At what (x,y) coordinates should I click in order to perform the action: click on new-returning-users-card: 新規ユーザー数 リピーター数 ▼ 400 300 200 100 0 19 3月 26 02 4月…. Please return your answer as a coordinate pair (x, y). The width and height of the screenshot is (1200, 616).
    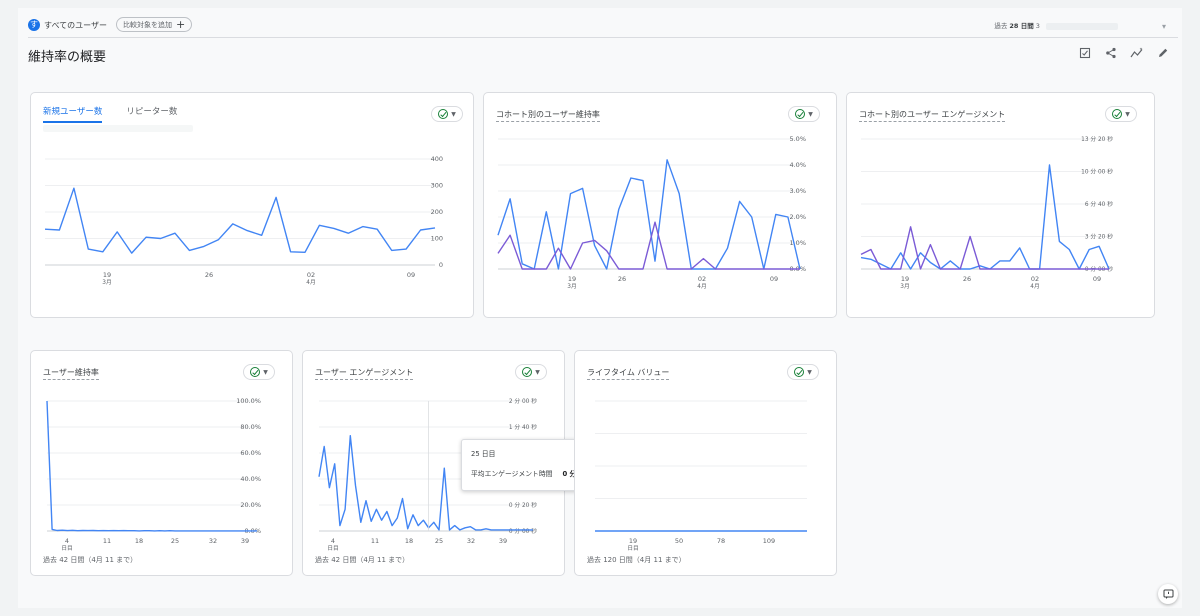
    Looking at the image, I should click on (252, 205).